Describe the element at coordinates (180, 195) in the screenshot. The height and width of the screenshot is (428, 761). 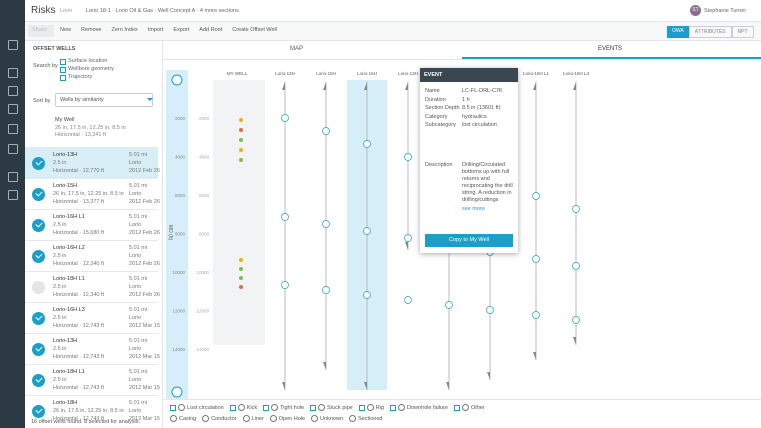
I see `depth-label: 6000` at that location.